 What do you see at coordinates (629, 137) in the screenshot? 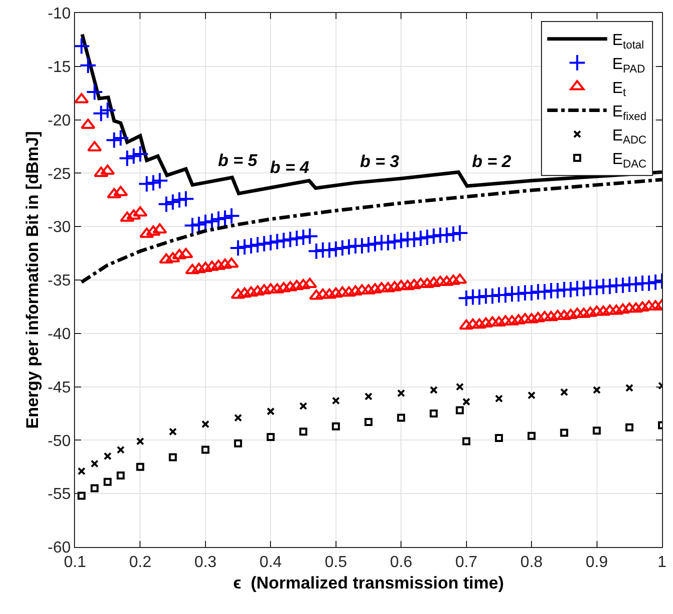
I see `legend-label: E$_{ADC}$` at bounding box center [629, 137].